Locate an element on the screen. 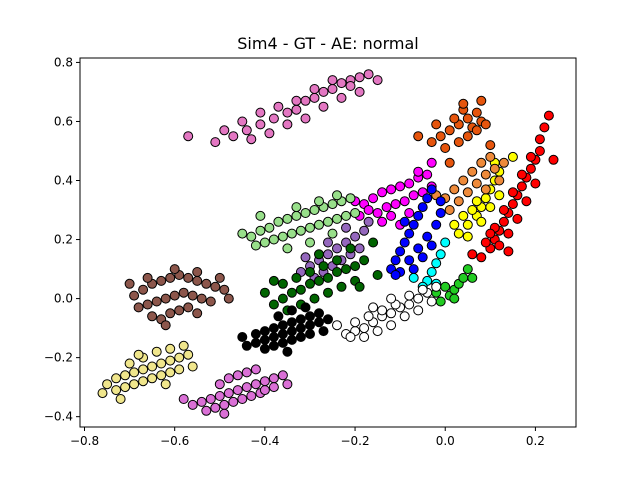  x-tick-label: −0.6 is located at coordinates (174, 441).